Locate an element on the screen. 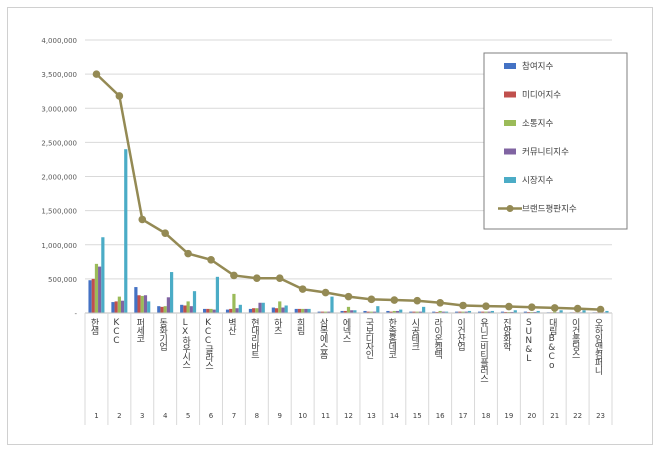  x-category-label: 삼목에스폼 is located at coordinates (323, 338).